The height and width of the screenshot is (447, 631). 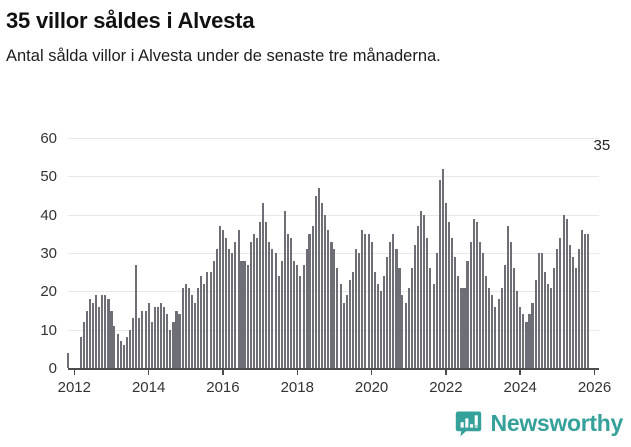 What do you see at coordinates (371, 387) in the screenshot?
I see `x-axis-tick-label: 2020` at bounding box center [371, 387].